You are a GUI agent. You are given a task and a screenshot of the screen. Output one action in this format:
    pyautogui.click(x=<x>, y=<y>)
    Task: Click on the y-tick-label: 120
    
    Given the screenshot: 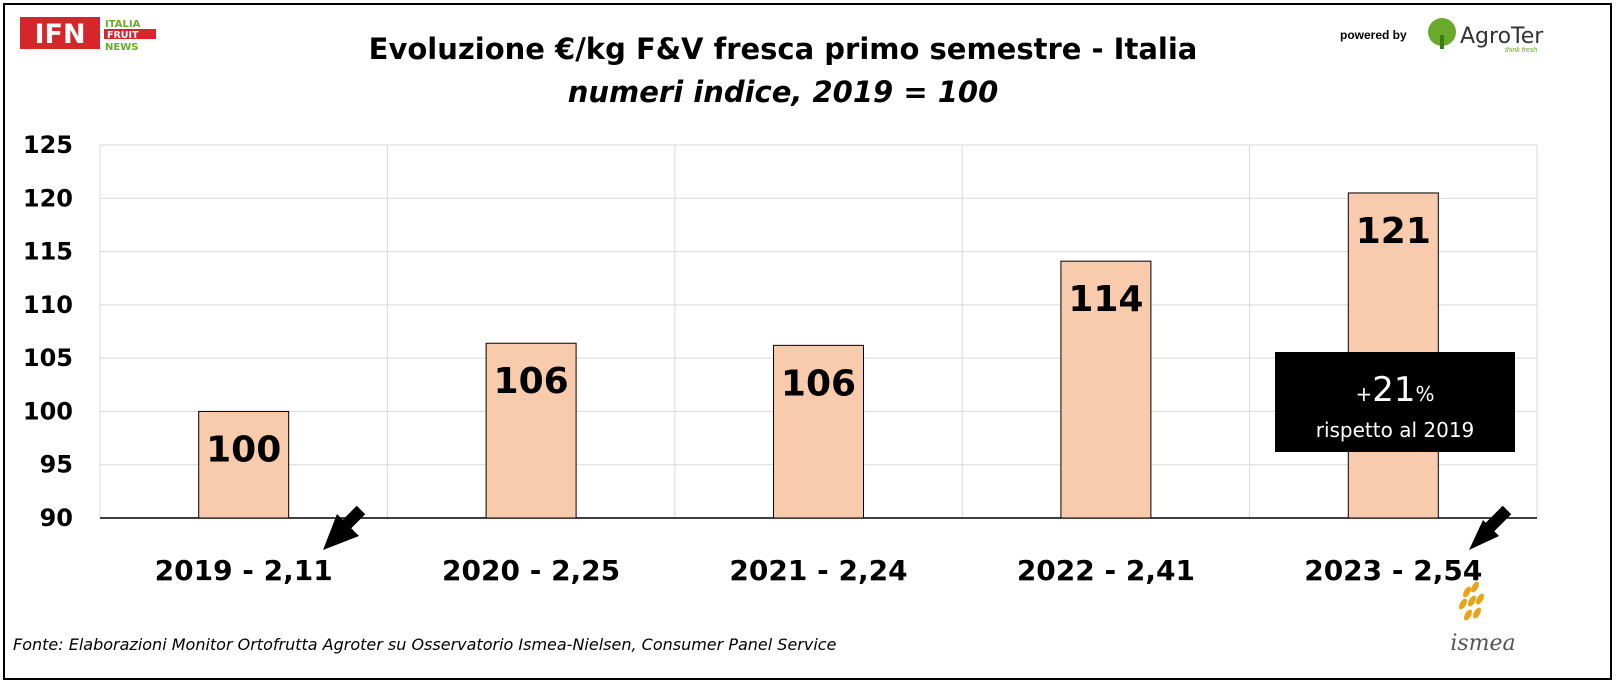 What is the action you would take?
    pyautogui.click(x=48, y=198)
    